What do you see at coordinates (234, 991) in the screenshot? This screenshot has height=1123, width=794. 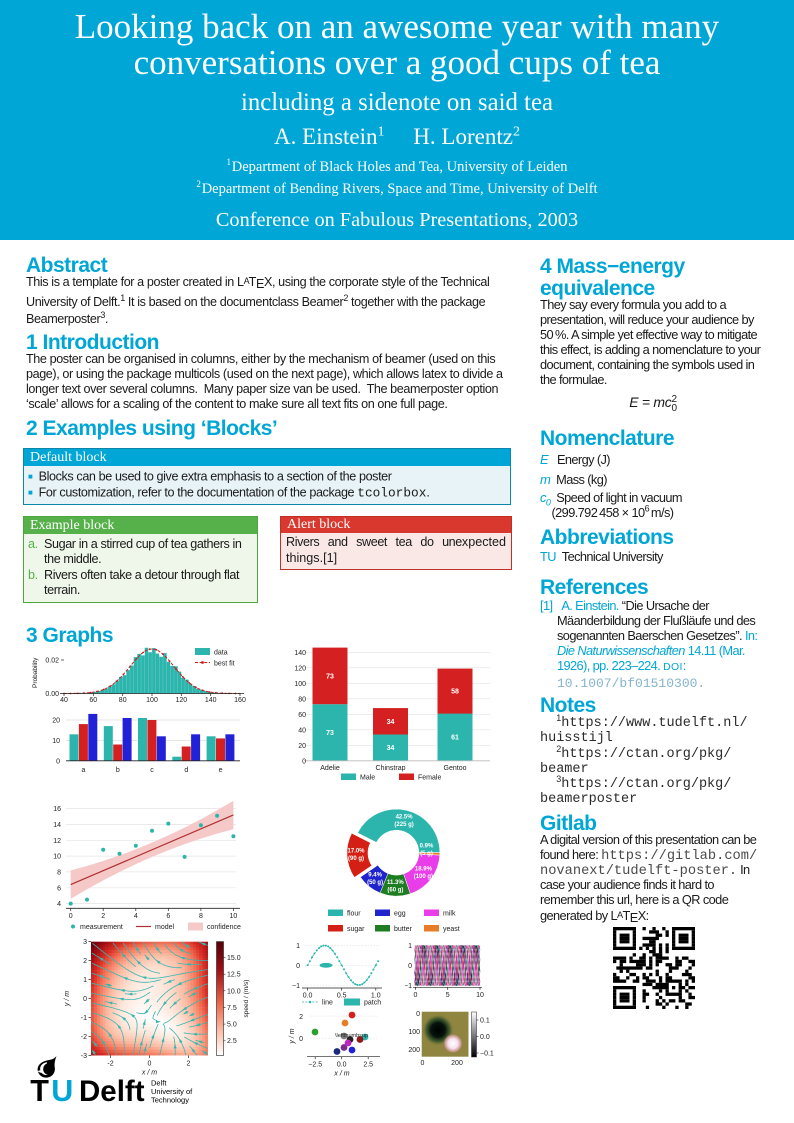 I see `svg-text: 10.0` at bounding box center [234, 991].